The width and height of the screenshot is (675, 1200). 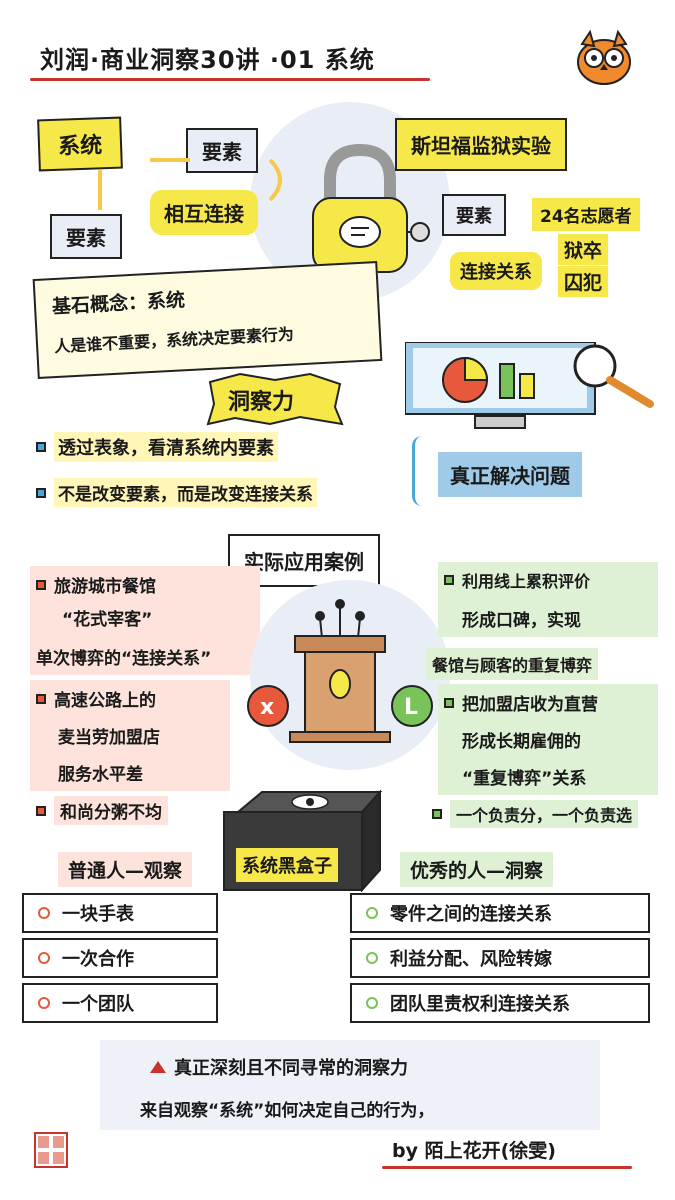 What do you see at coordinates (291, 1068) in the screenshot?
I see `footer-line1-text: 真正深刻且不同寻常的洞察力` at bounding box center [291, 1068].